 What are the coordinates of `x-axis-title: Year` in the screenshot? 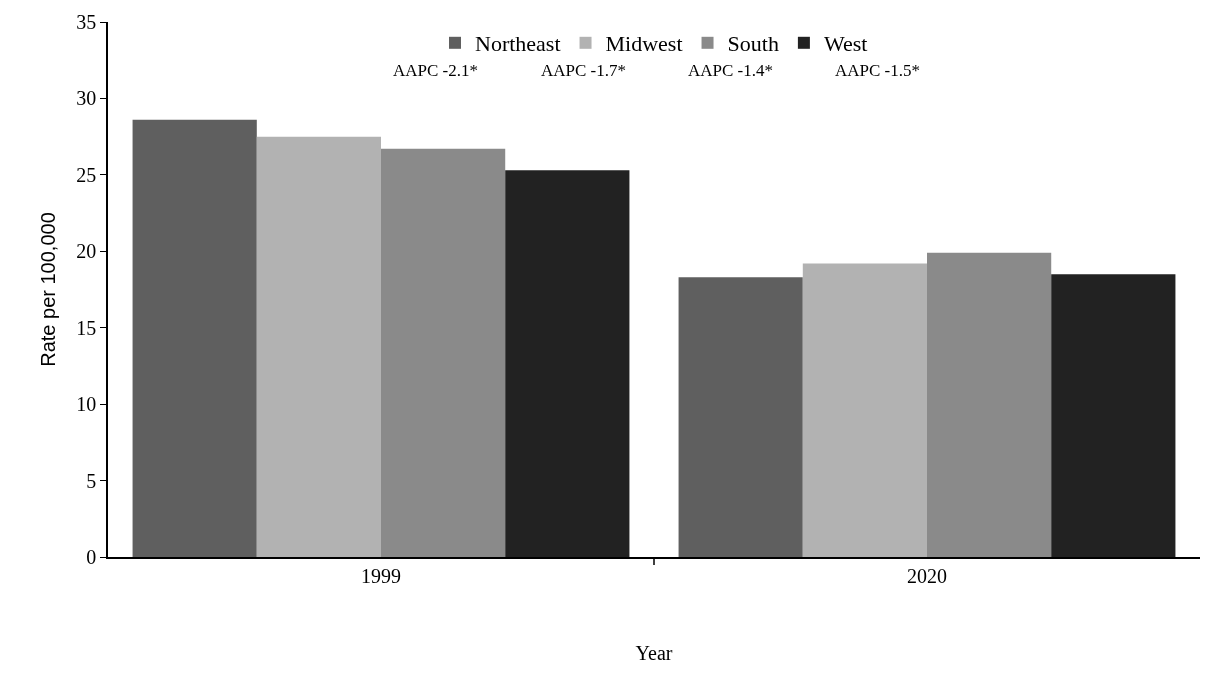 It's located at (654, 652).